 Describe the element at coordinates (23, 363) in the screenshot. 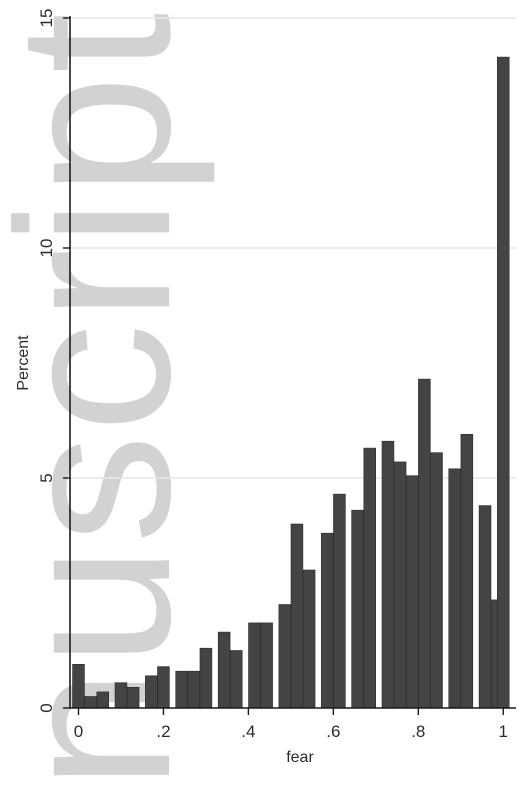

I see `y-axis-label: Percent` at that location.